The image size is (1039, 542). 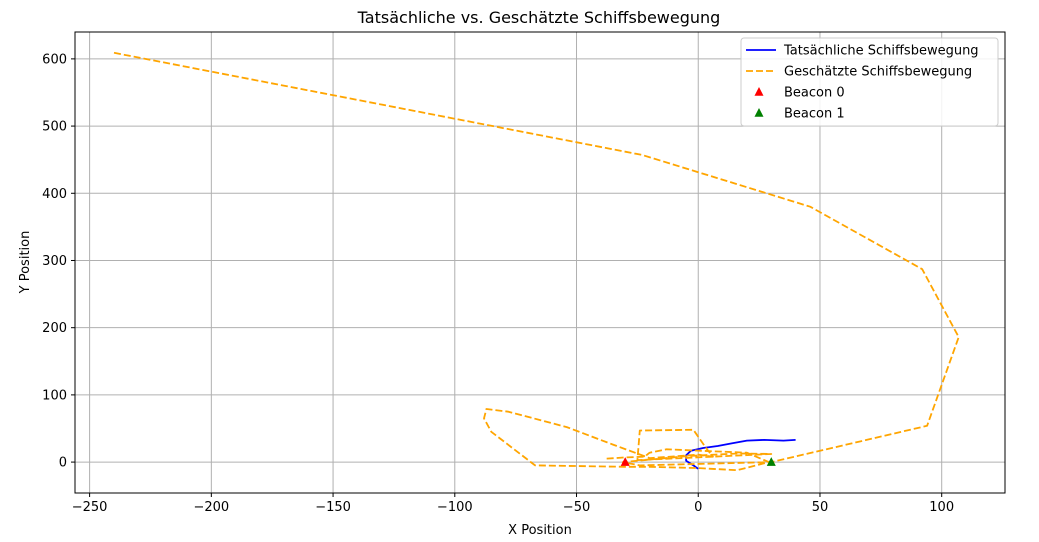 What do you see at coordinates (814, 114) in the screenshot?
I see `legend-label: Beacon 1` at bounding box center [814, 114].